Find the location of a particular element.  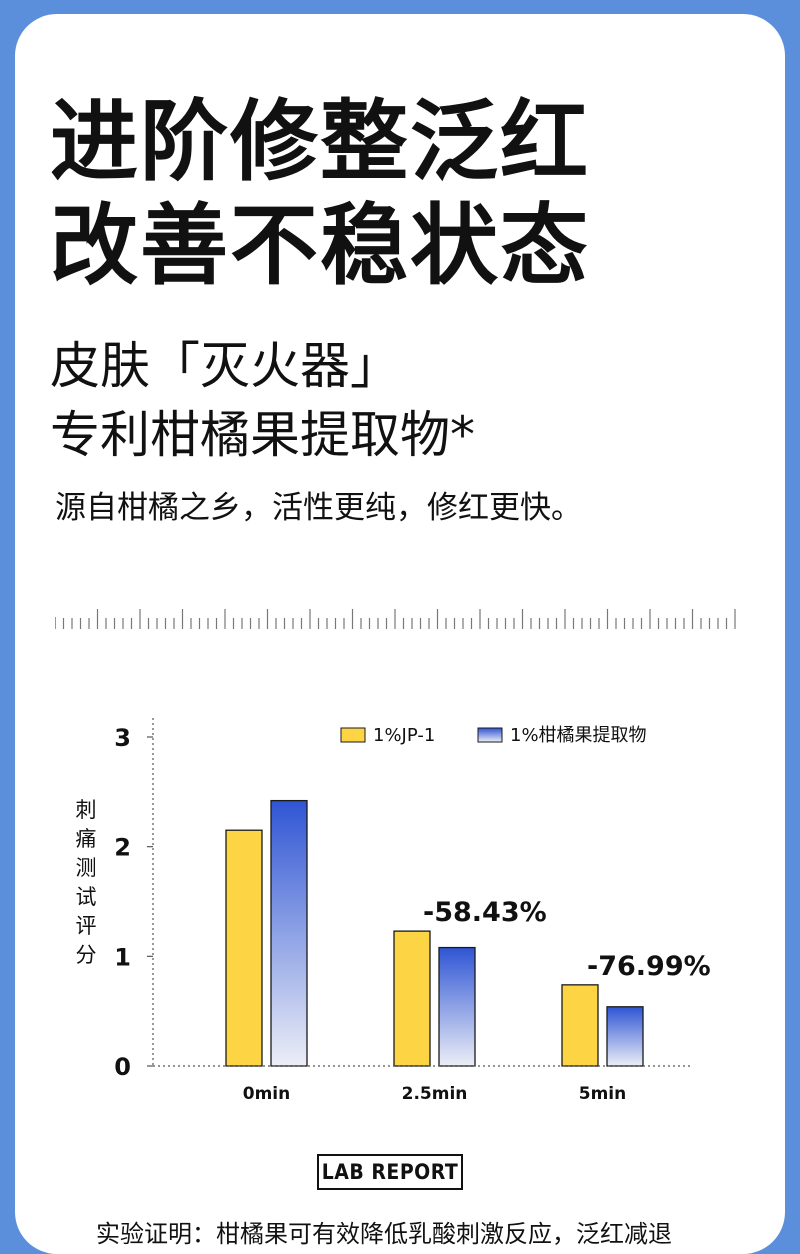

y-axis-label: 刺痛测试评分 is located at coordinates (86, 882).